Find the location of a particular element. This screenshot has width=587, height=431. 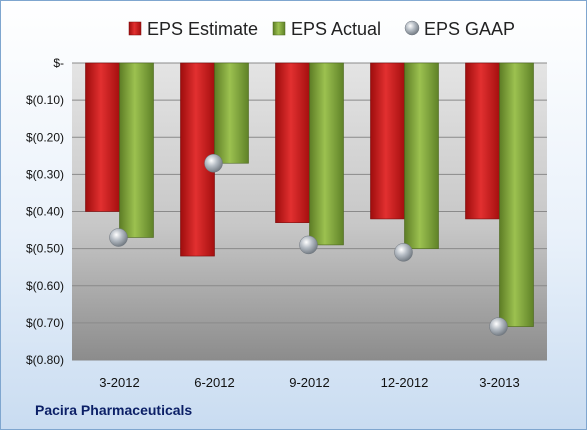

y-tick-label: $(0.70) is located at coordinates (45, 323).